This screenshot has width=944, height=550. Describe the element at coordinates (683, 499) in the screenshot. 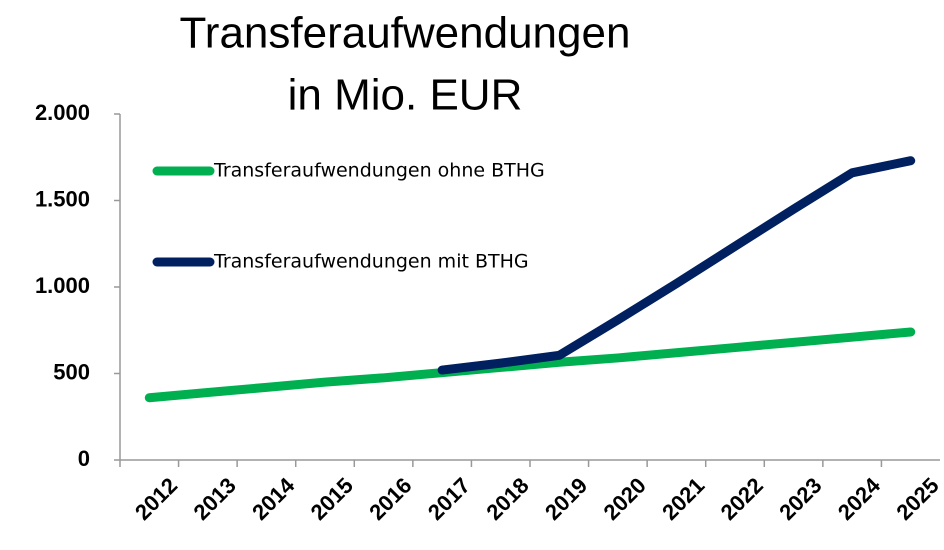

I see `x-tick-label: 2021` at that location.